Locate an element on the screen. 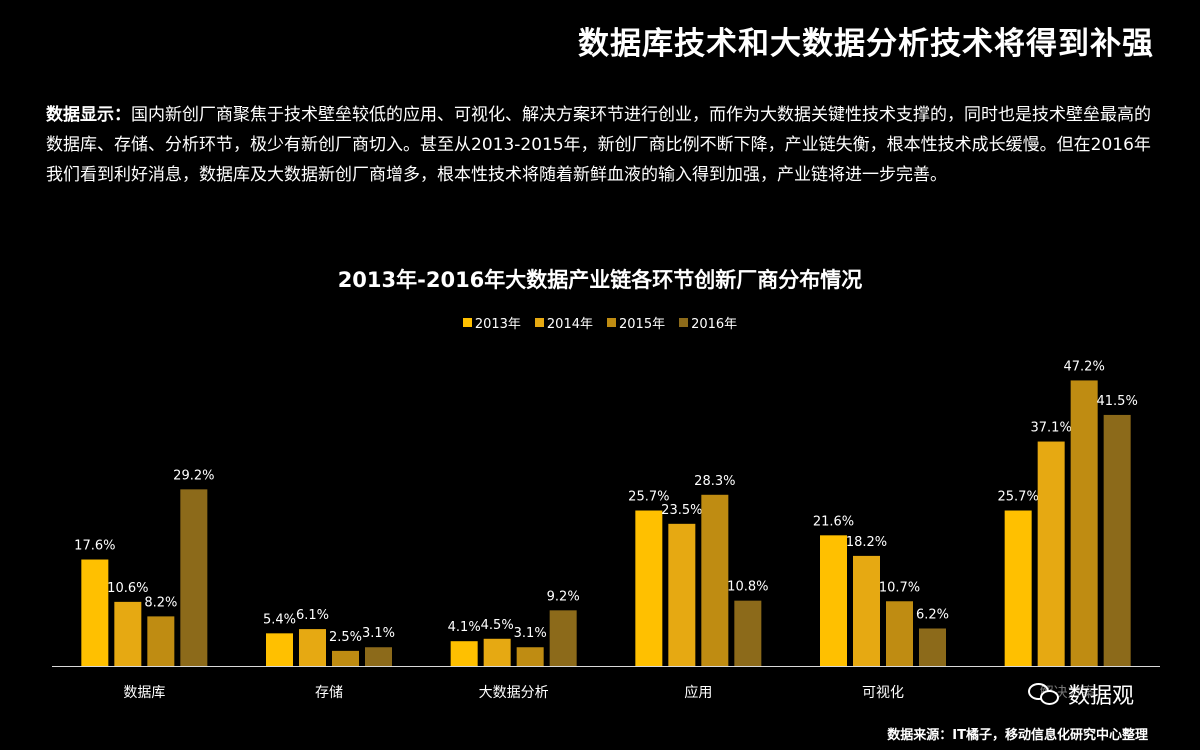  legend-label: 2014年 is located at coordinates (569, 324).